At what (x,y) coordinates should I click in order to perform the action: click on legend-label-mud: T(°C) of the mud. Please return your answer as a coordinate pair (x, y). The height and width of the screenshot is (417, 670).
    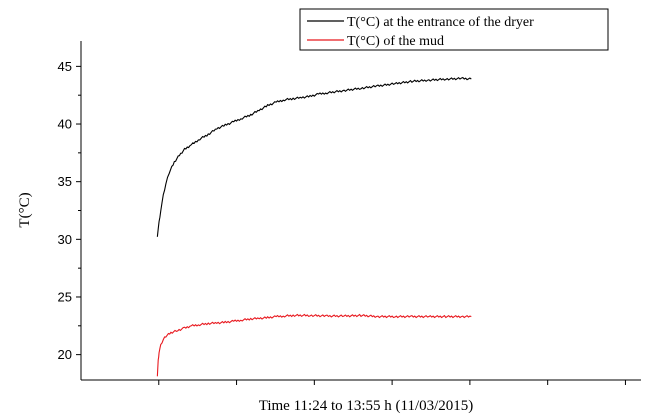
    Looking at the image, I should click on (395, 41).